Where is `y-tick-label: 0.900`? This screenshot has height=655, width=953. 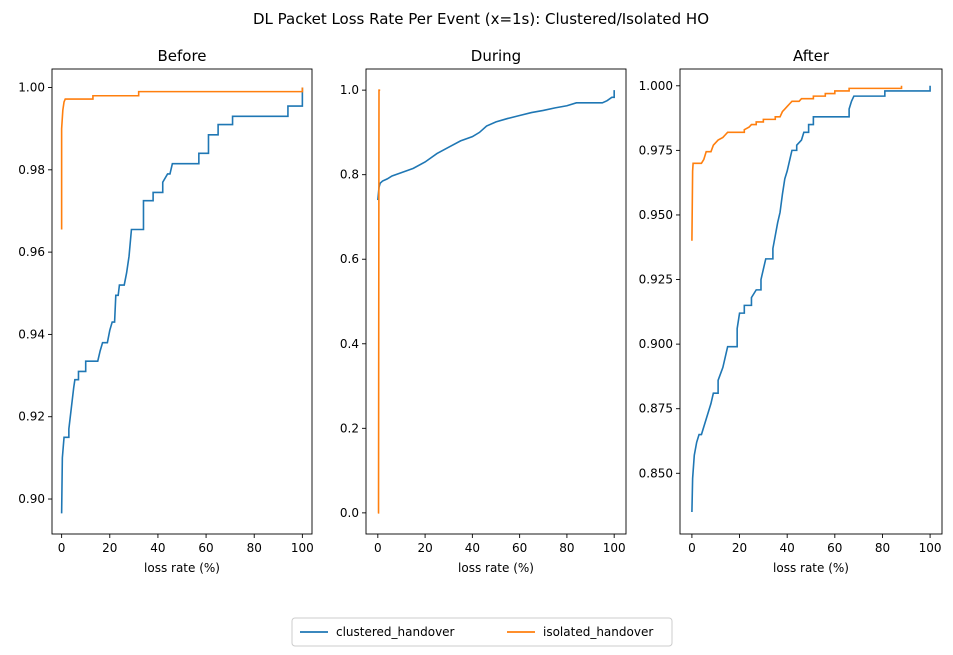 y-tick-label: 0.900 is located at coordinates (656, 344).